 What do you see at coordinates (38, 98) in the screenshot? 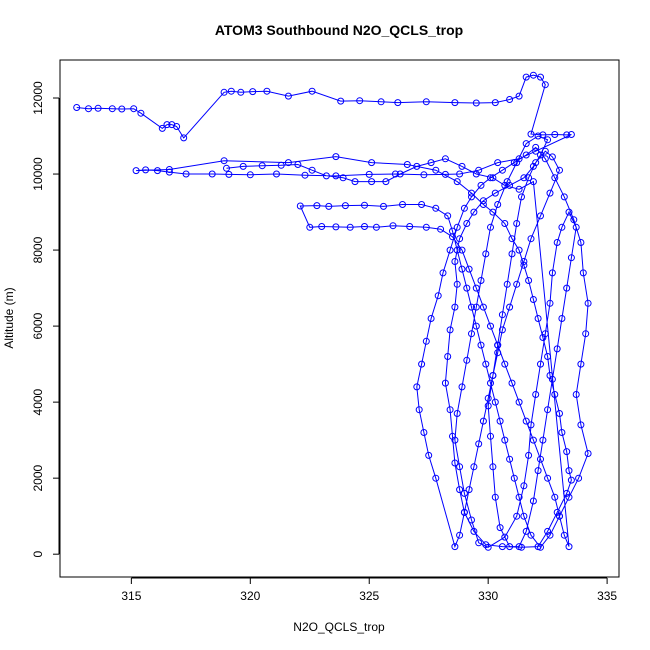
I see `y-tick-label: 12000` at bounding box center [38, 98].